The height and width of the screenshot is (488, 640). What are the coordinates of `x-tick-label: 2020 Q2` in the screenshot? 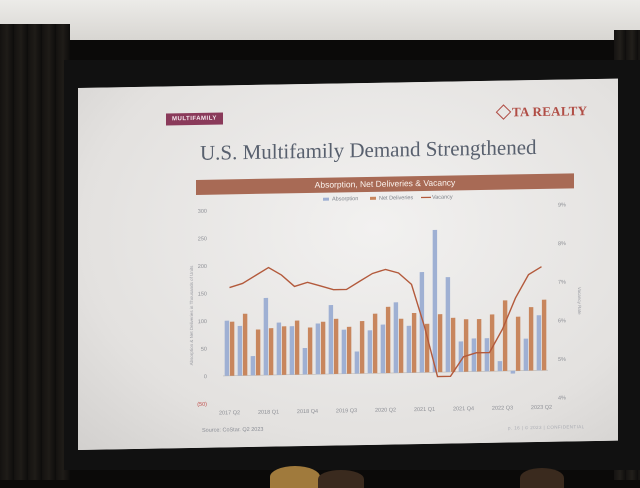 It's located at (385, 410).